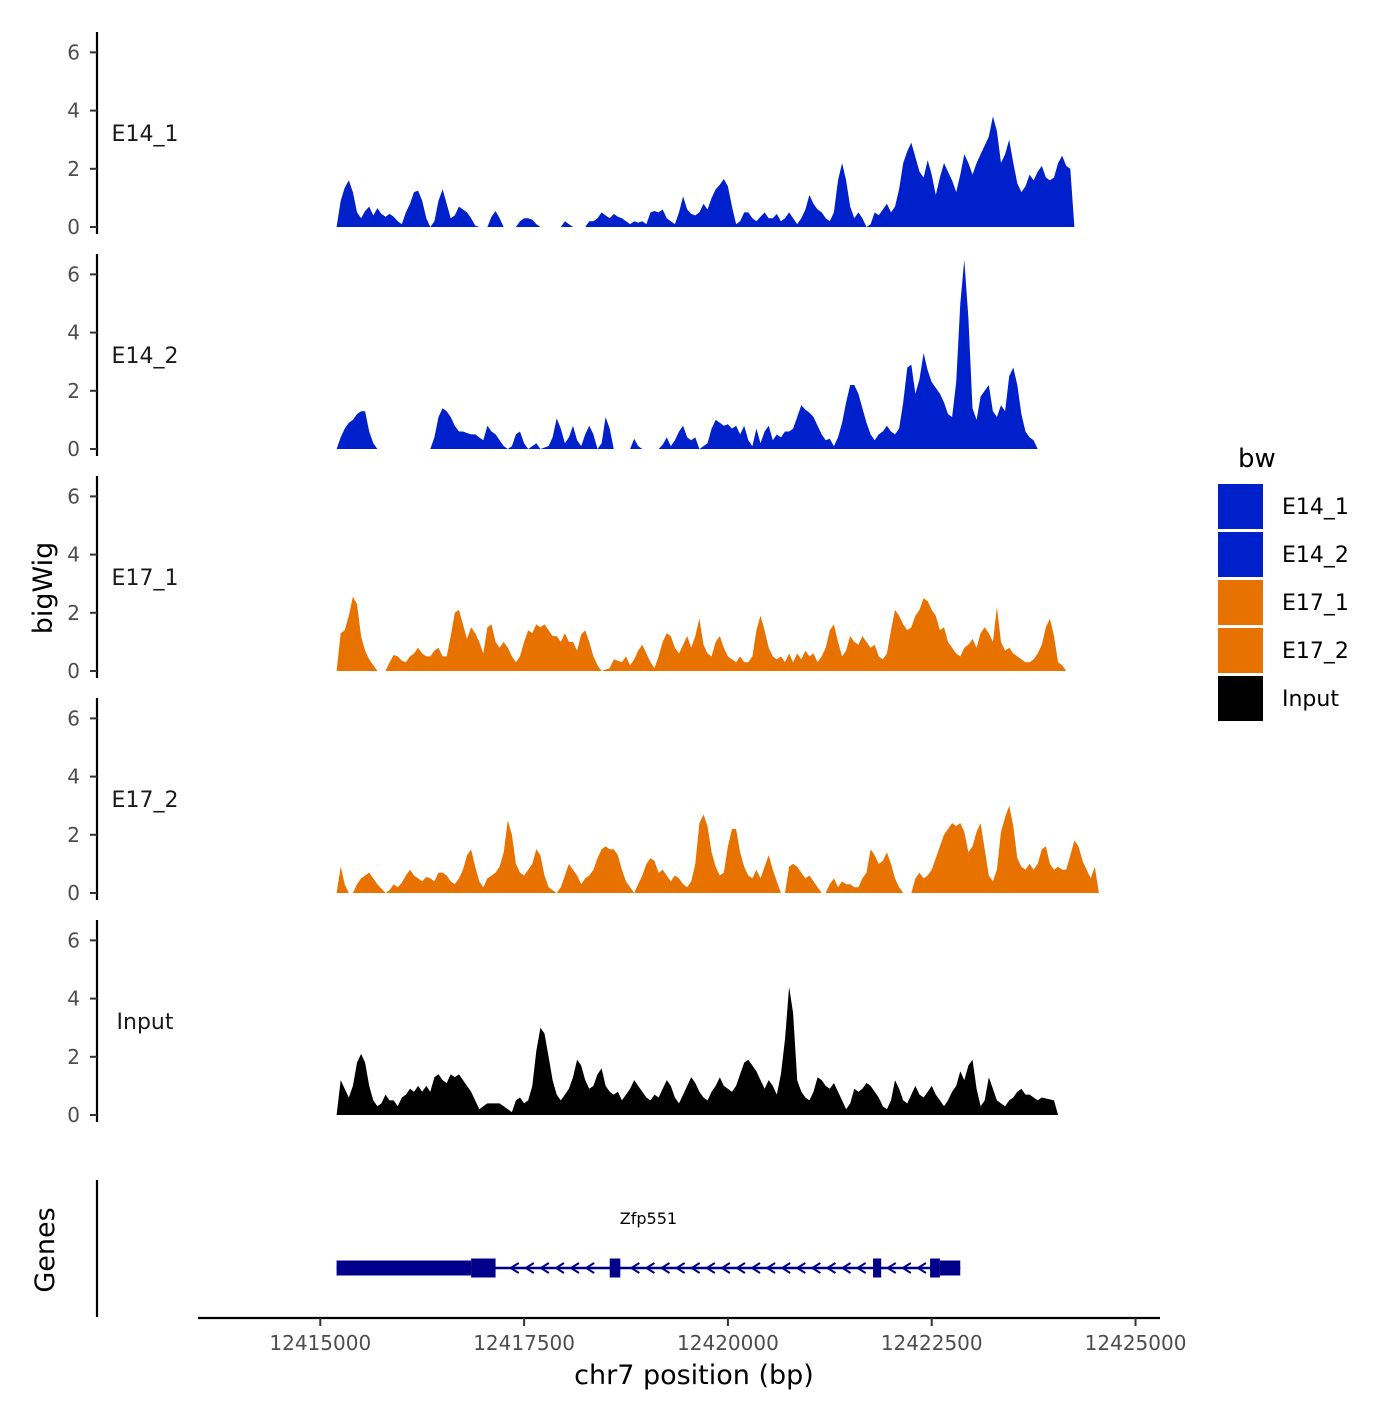 The image size is (1400, 1404). Describe the element at coordinates (145, 134) in the screenshot. I see `track-label: E14_1` at that location.